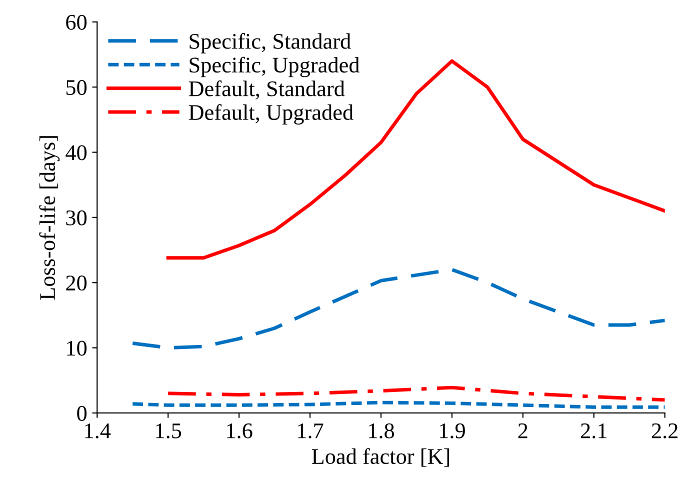 The height and width of the screenshot is (487, 684). What do you see at coordinates (76, 88) in the screenshot?
I see `y-tick-label: 50` at bounding box center [76, 88].